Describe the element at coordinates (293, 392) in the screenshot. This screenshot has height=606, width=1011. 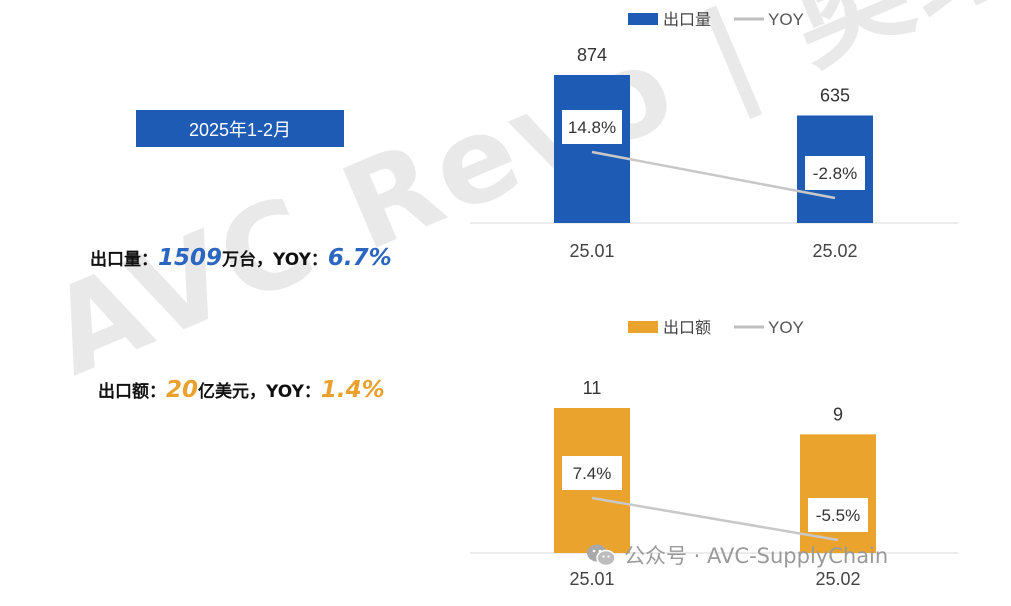
I see `amount-yoy-label: YOY：` at that location.